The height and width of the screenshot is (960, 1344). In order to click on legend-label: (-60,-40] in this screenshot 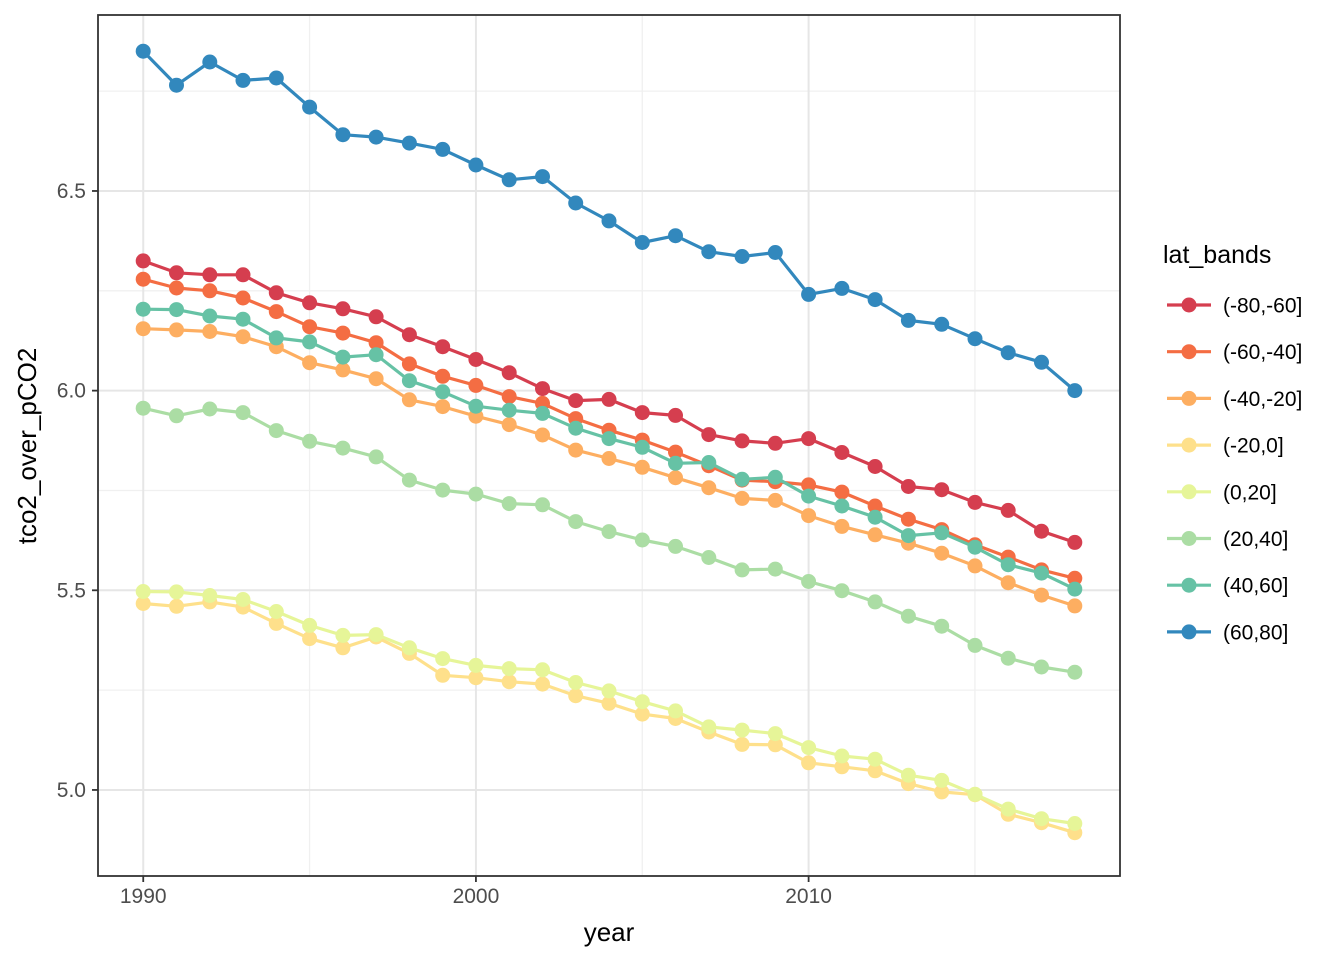, I will do `click(1262, 352)`.